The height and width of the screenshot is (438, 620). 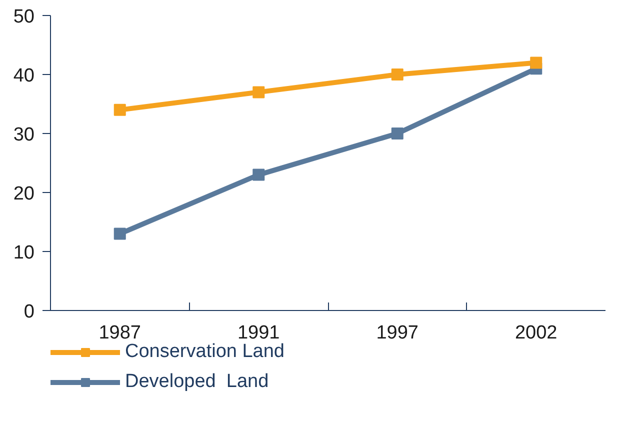 I want to click on y-tick-label: 10, so click(x=24, y=253).